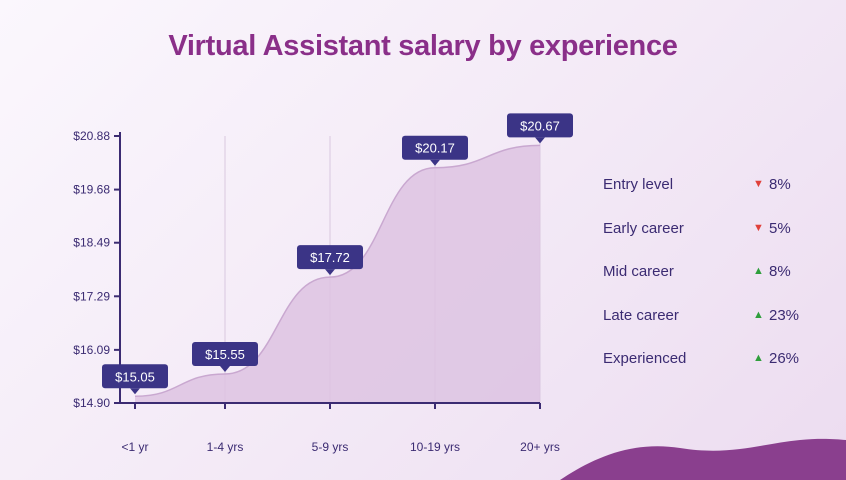  Describe the element at coordinates (784, 358) in the screenshot. I see `legend-item-percent: 26%` at that location.